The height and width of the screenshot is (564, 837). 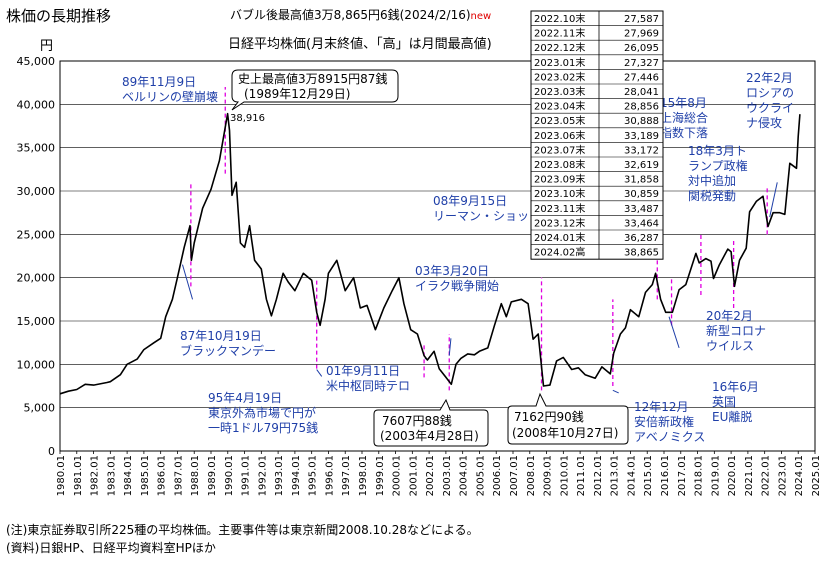 What do you see at coordinates (641, 194) in the screenshot?
I see `table-cell-value: 30,859` at bounding box center [641, 194].